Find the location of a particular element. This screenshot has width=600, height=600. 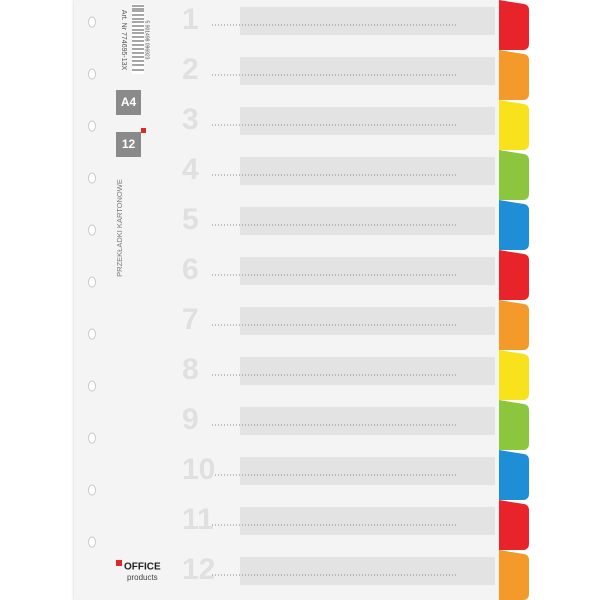

tab-number: 9 is located at coordinates (190, 419).